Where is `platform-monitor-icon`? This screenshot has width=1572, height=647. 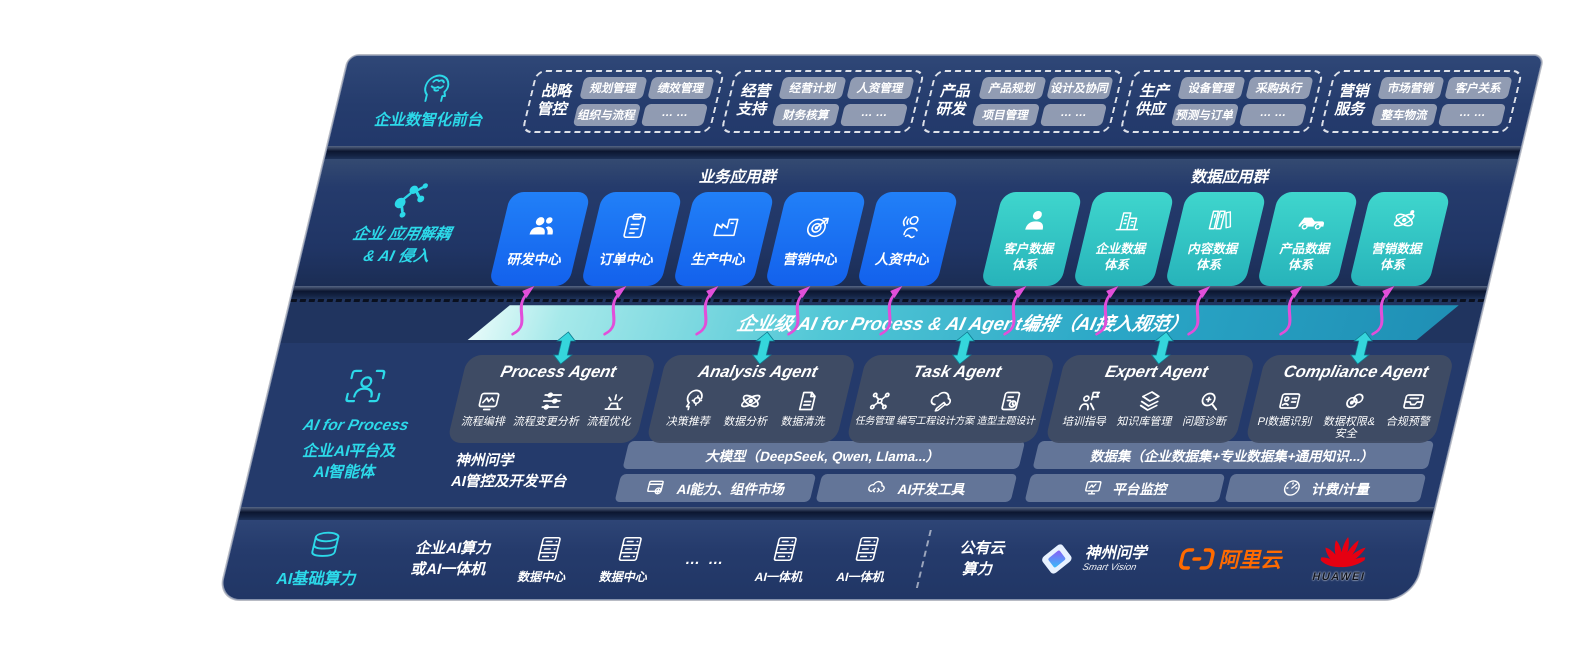
platform-monitor-icon is located at coordinates (1093, 488).